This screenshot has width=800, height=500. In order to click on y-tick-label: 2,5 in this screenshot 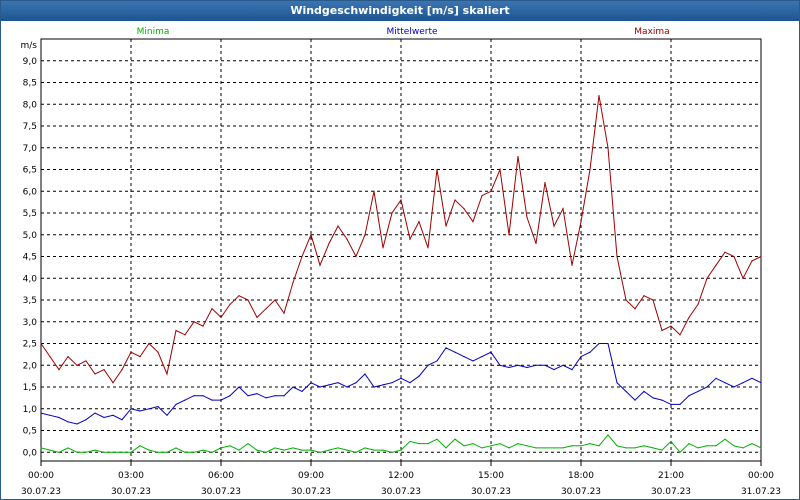, I will do `click(30, 345)`.